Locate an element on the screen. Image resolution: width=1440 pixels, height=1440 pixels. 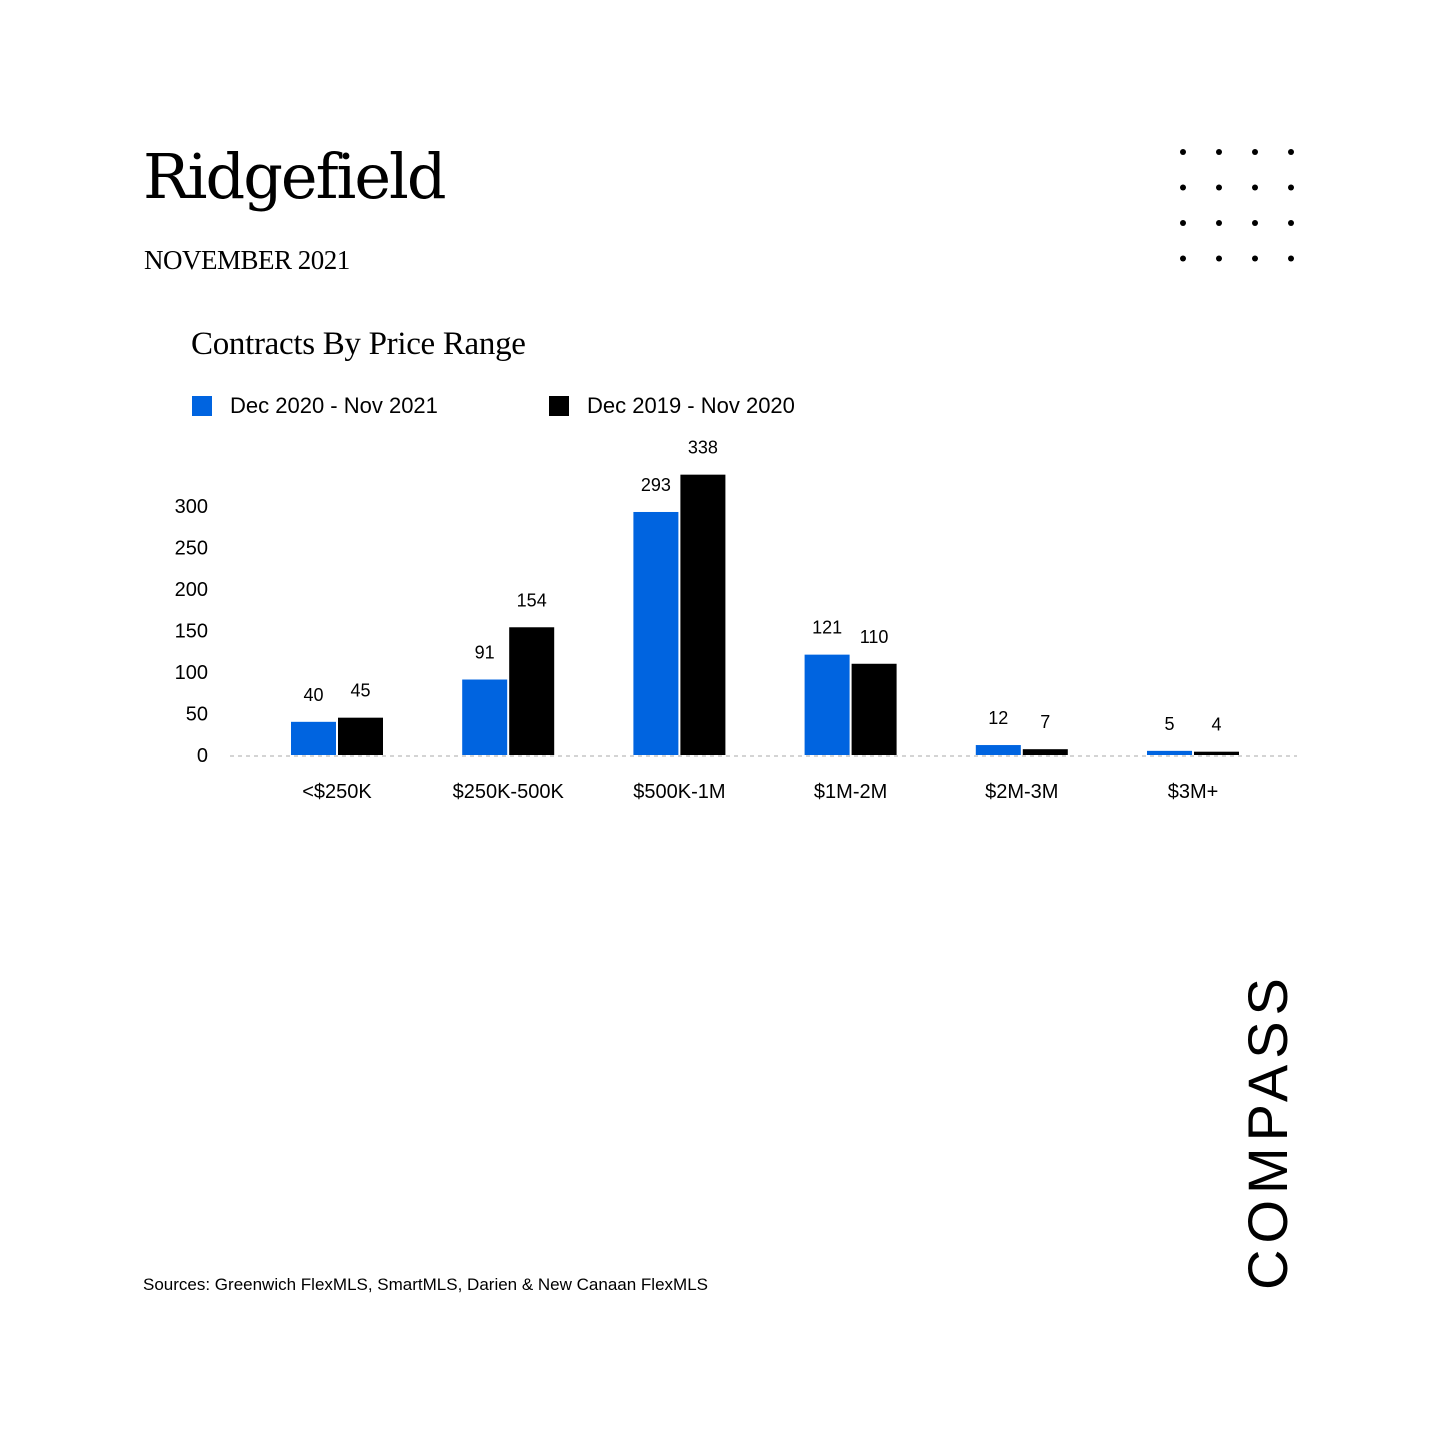
dot-grid-decoration is located at coordinates (1237, 205).